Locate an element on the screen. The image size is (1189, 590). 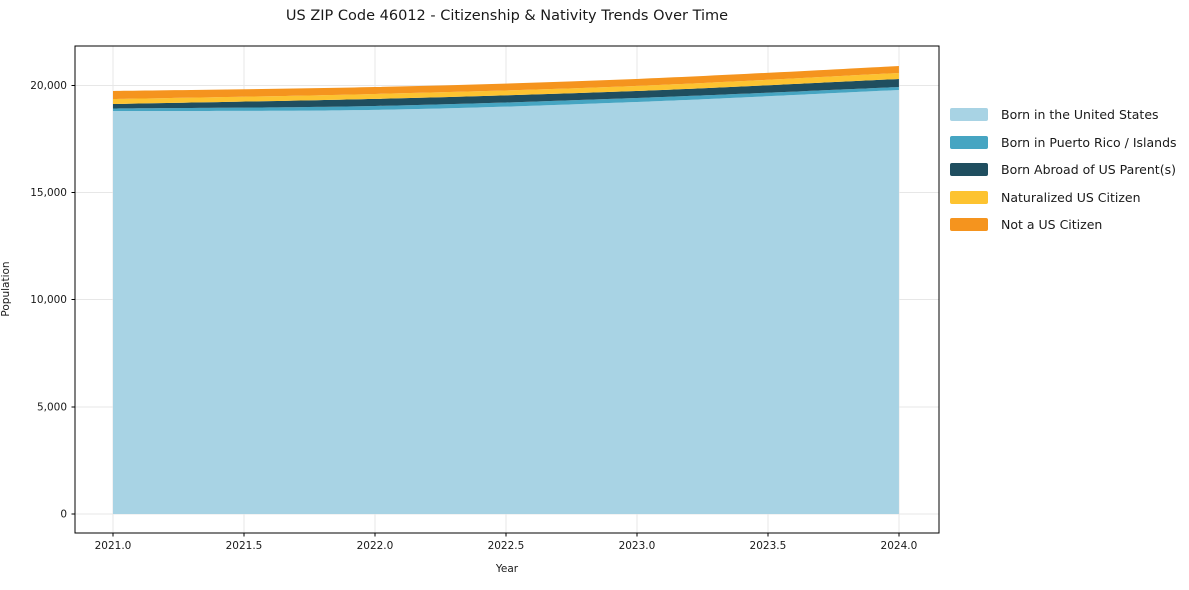
x-tick-label: 2021.5 is located at coordinates (244, 546).